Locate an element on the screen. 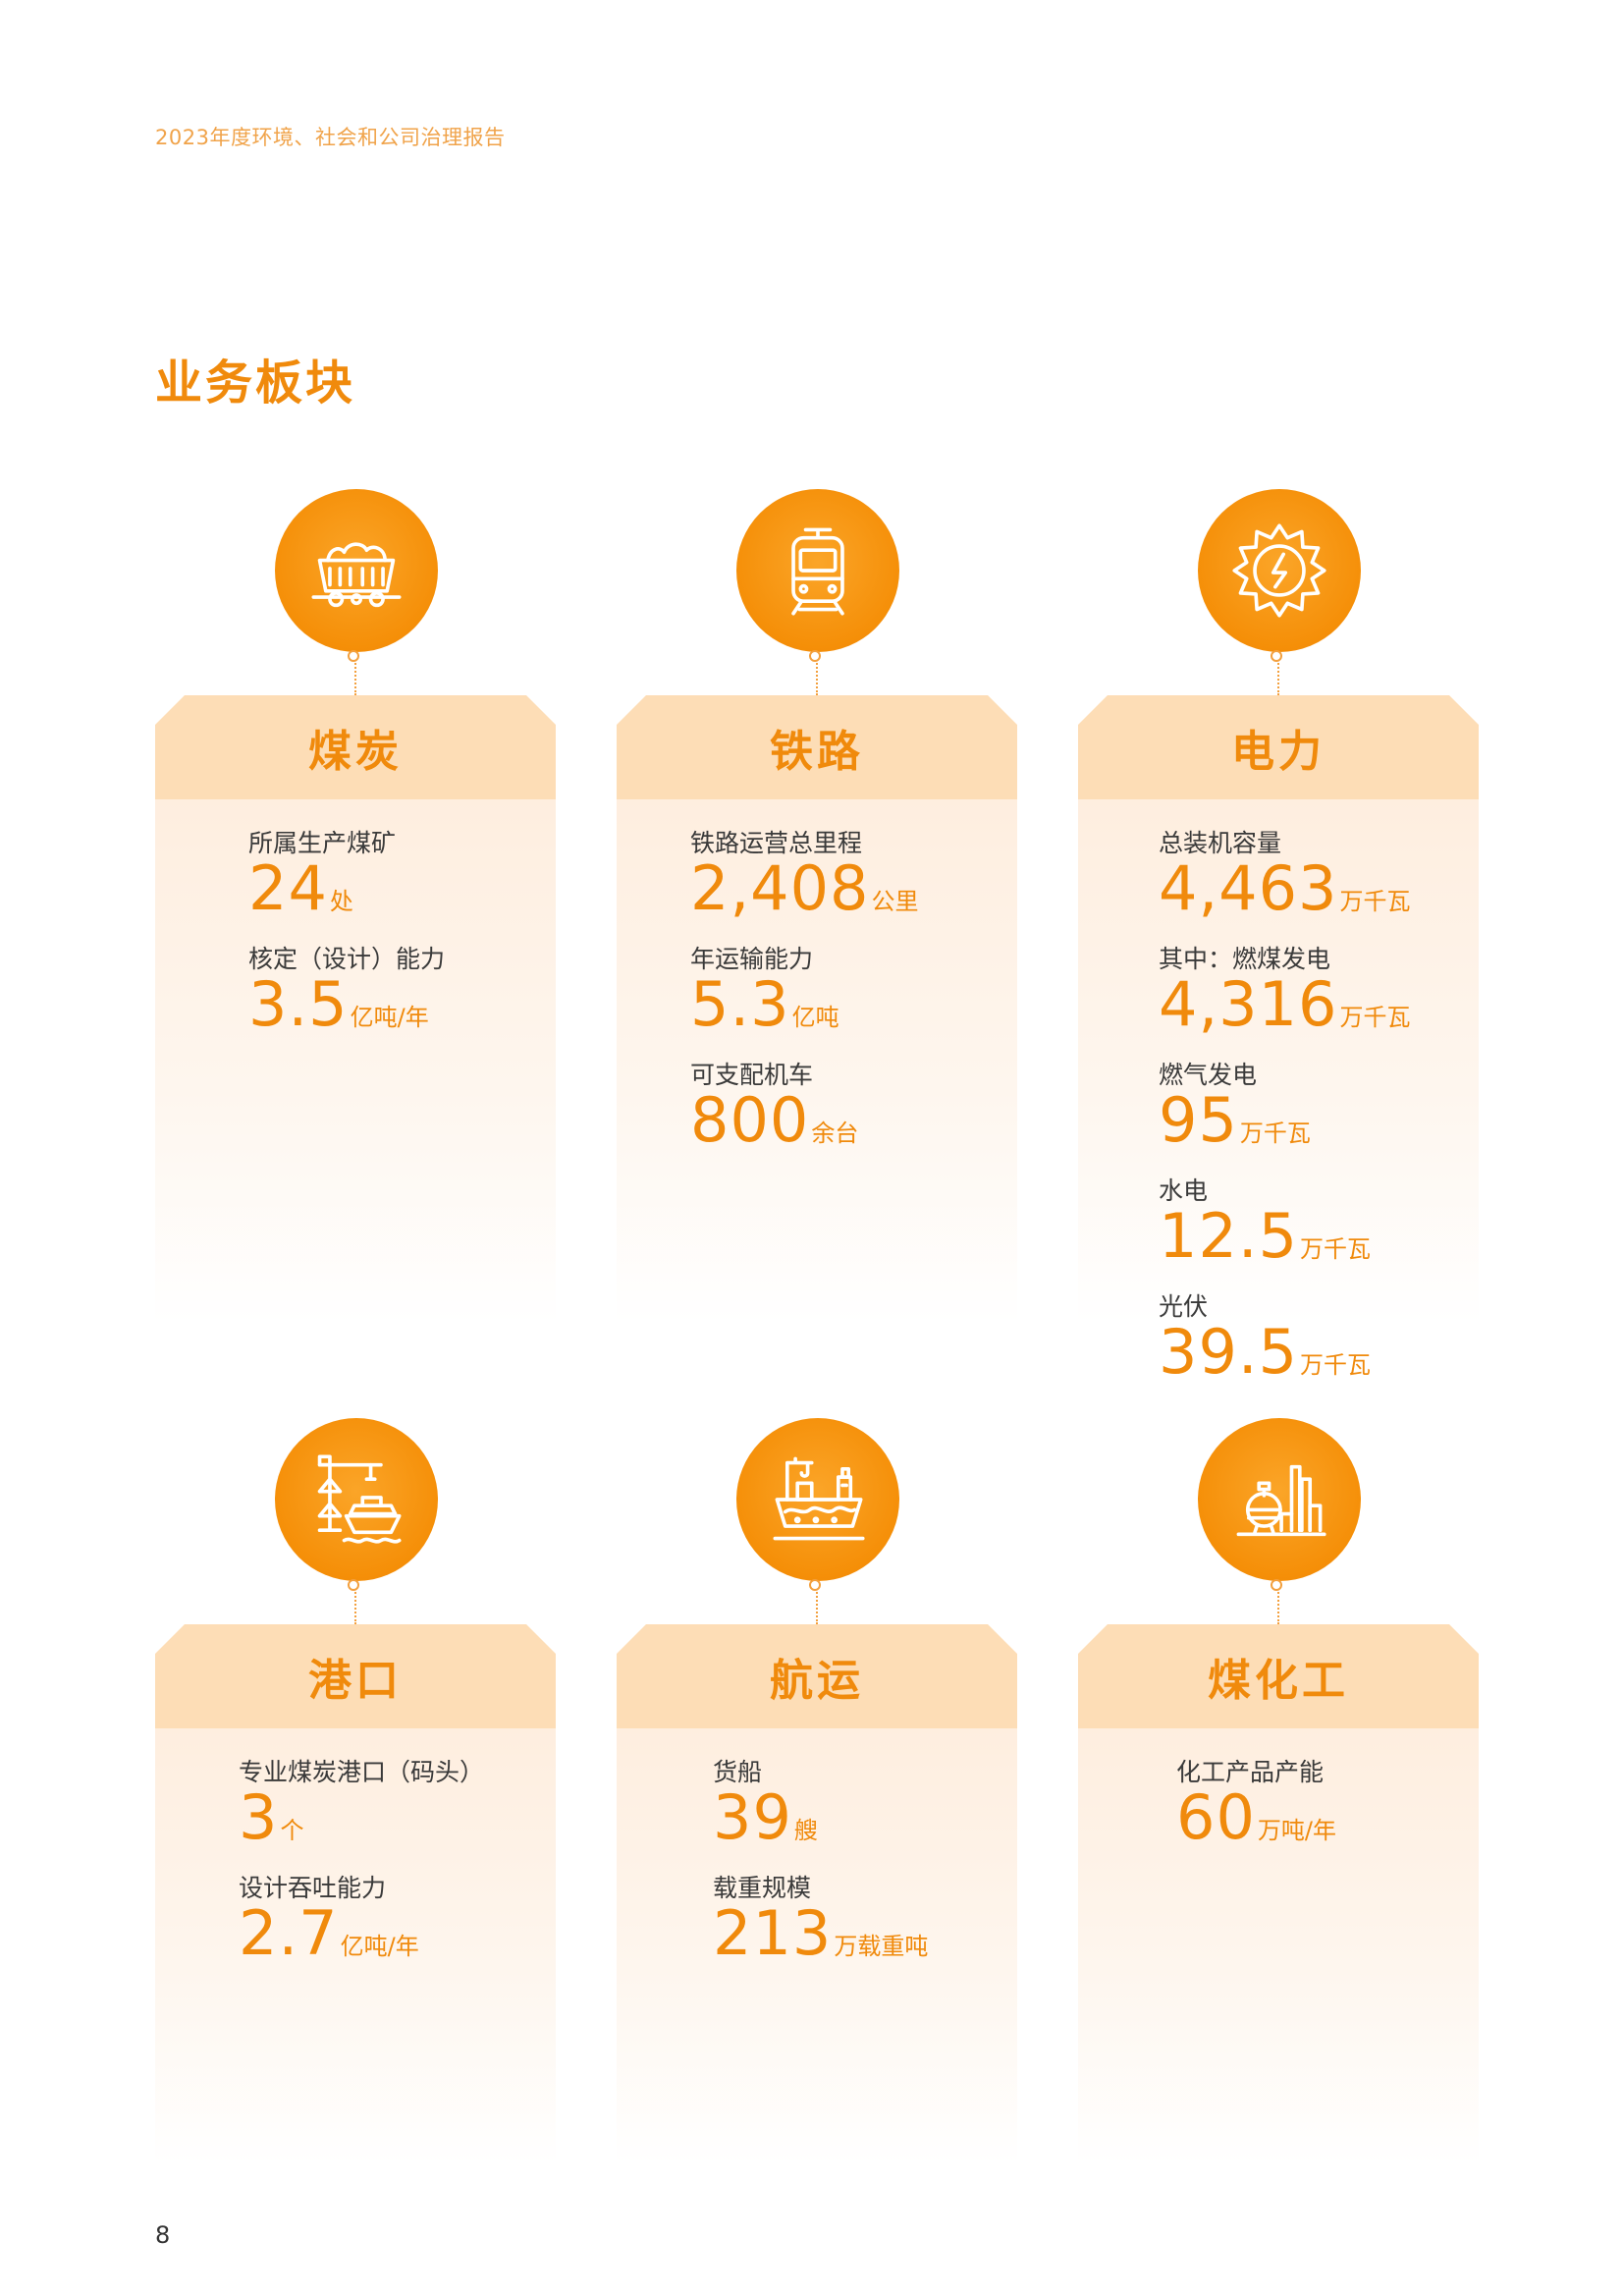 The width and height of the screenshot is (1623, 2296). metric: 化工产品产能 60万吨/年 is located at coordinates (1256, 1811).